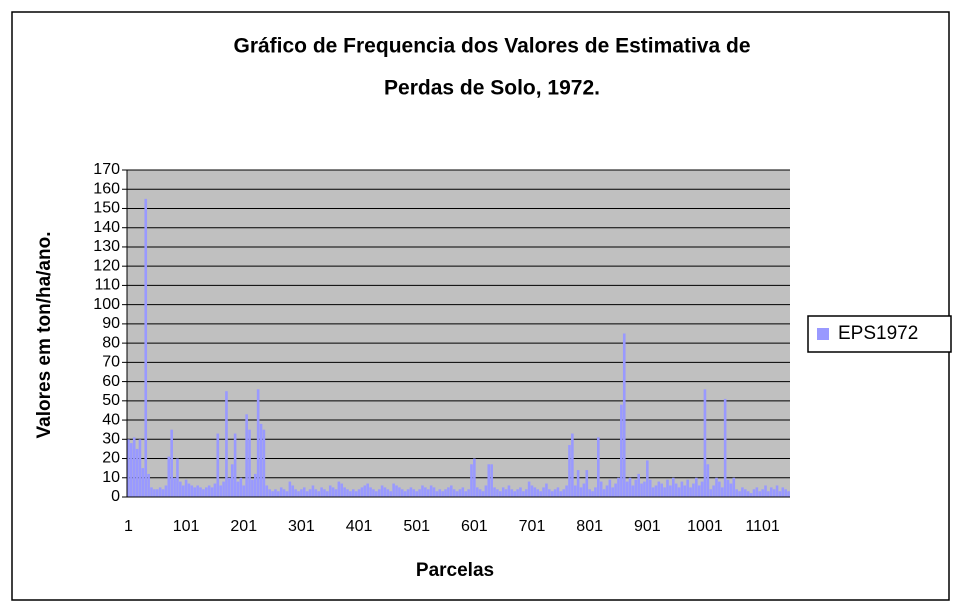  What do you see at coordinates (106, 265) in the screenshot?
I see `y-tick-label: 120` at bounding box center [106, 265].